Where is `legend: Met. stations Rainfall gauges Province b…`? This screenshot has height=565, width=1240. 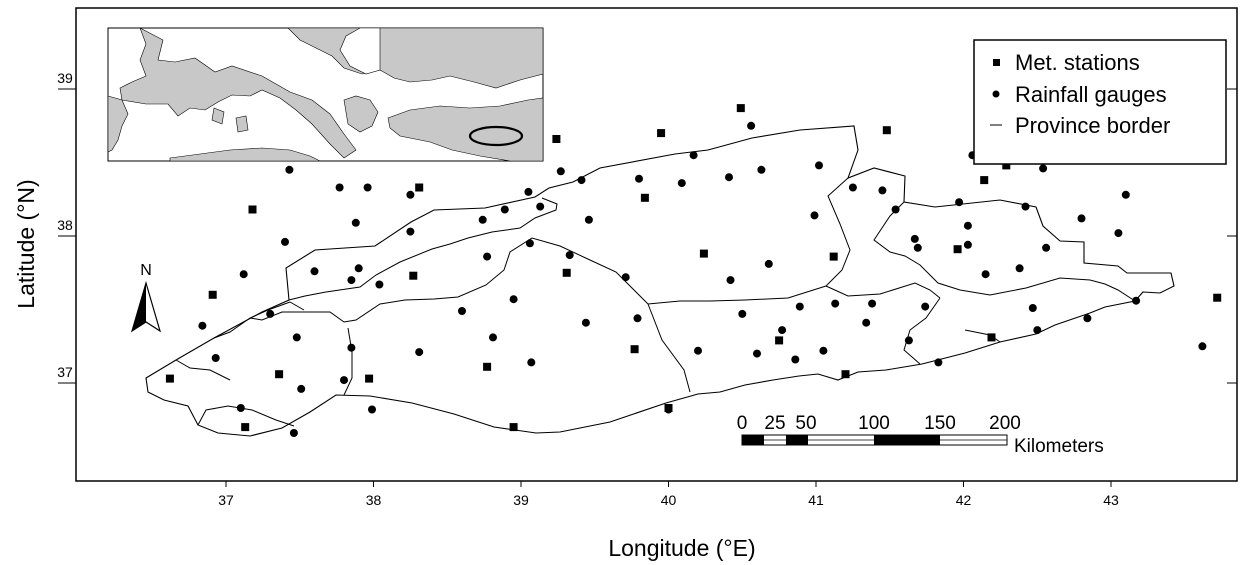
legend: Met. stations Rainfall gauges Province b… is located at coordinates (1100, 102).